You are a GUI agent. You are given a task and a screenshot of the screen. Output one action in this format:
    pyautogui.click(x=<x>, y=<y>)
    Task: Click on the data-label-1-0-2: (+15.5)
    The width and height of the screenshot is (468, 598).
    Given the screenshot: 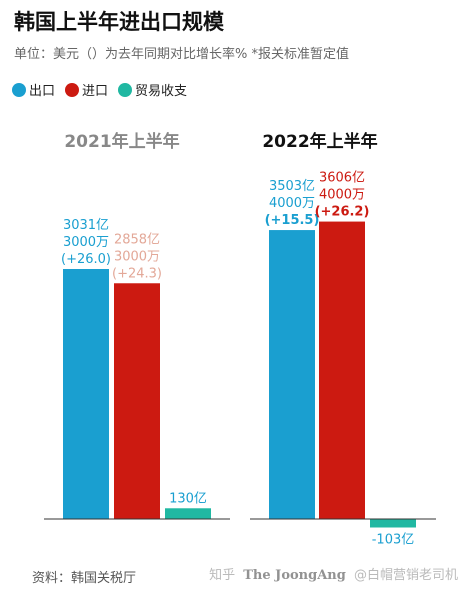 What is the action you would take?
    pyautogui.click(x=292, y=220)
    